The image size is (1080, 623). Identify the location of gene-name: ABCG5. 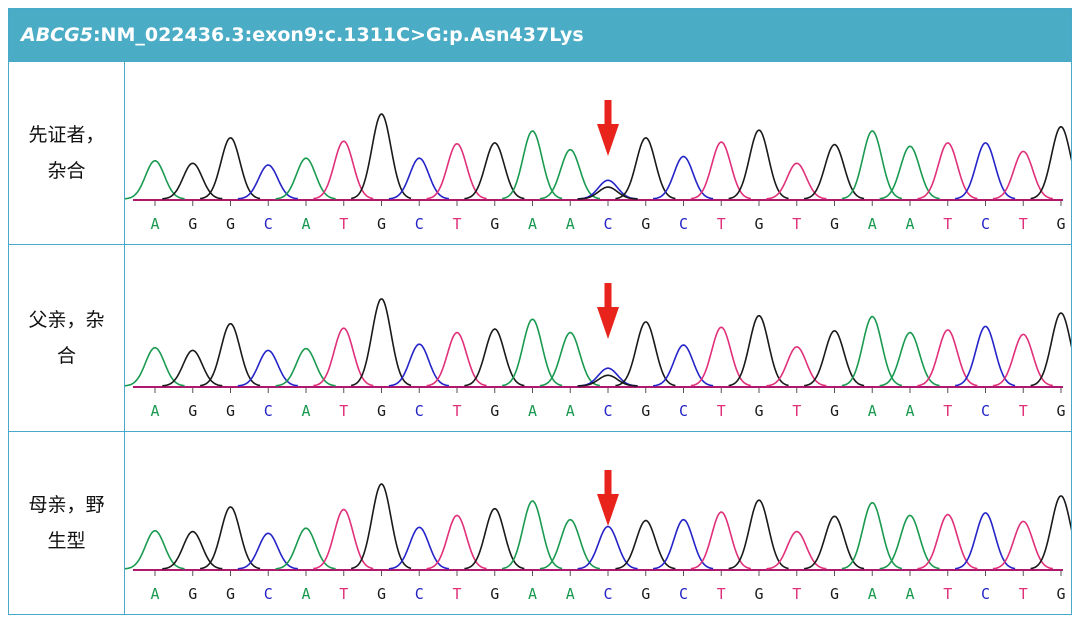
(57, 35).